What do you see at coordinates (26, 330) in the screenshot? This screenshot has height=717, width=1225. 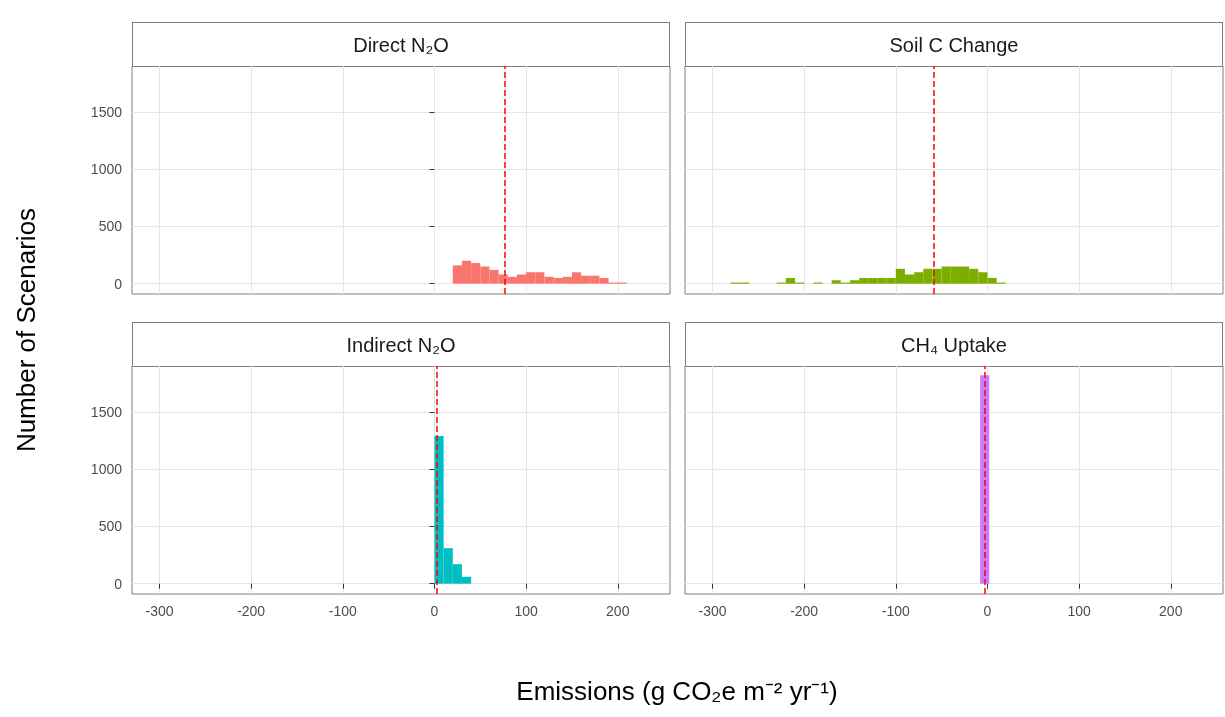 I see `y-axis-title: Number of Scenarios` at bounding box center [26, 330].